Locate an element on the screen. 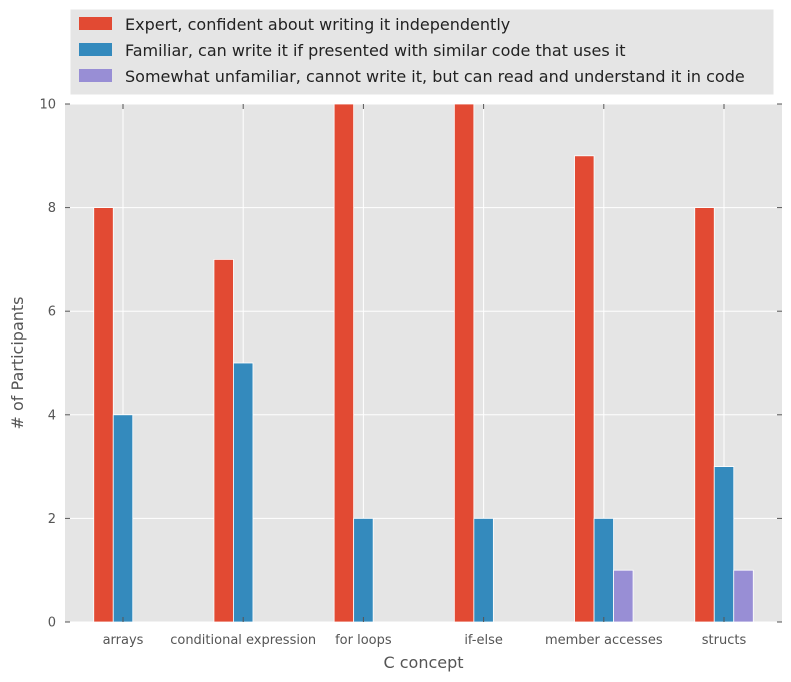 Image resolution: width=791 pixels, height=682 pixels. y-axis-label: # of Participants is located at coordinates (17, 363).